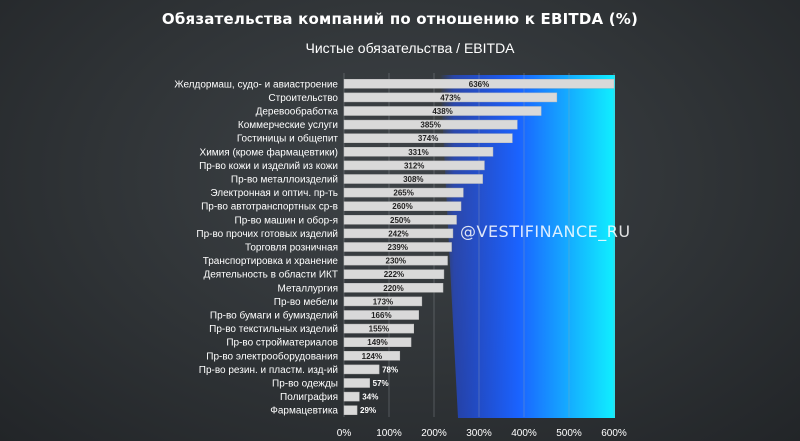  What do you see at coordinates (284, 180) in the screenshot?
I see `category-label: Пр-во металлоизделий` at bounding box center [284, 180].